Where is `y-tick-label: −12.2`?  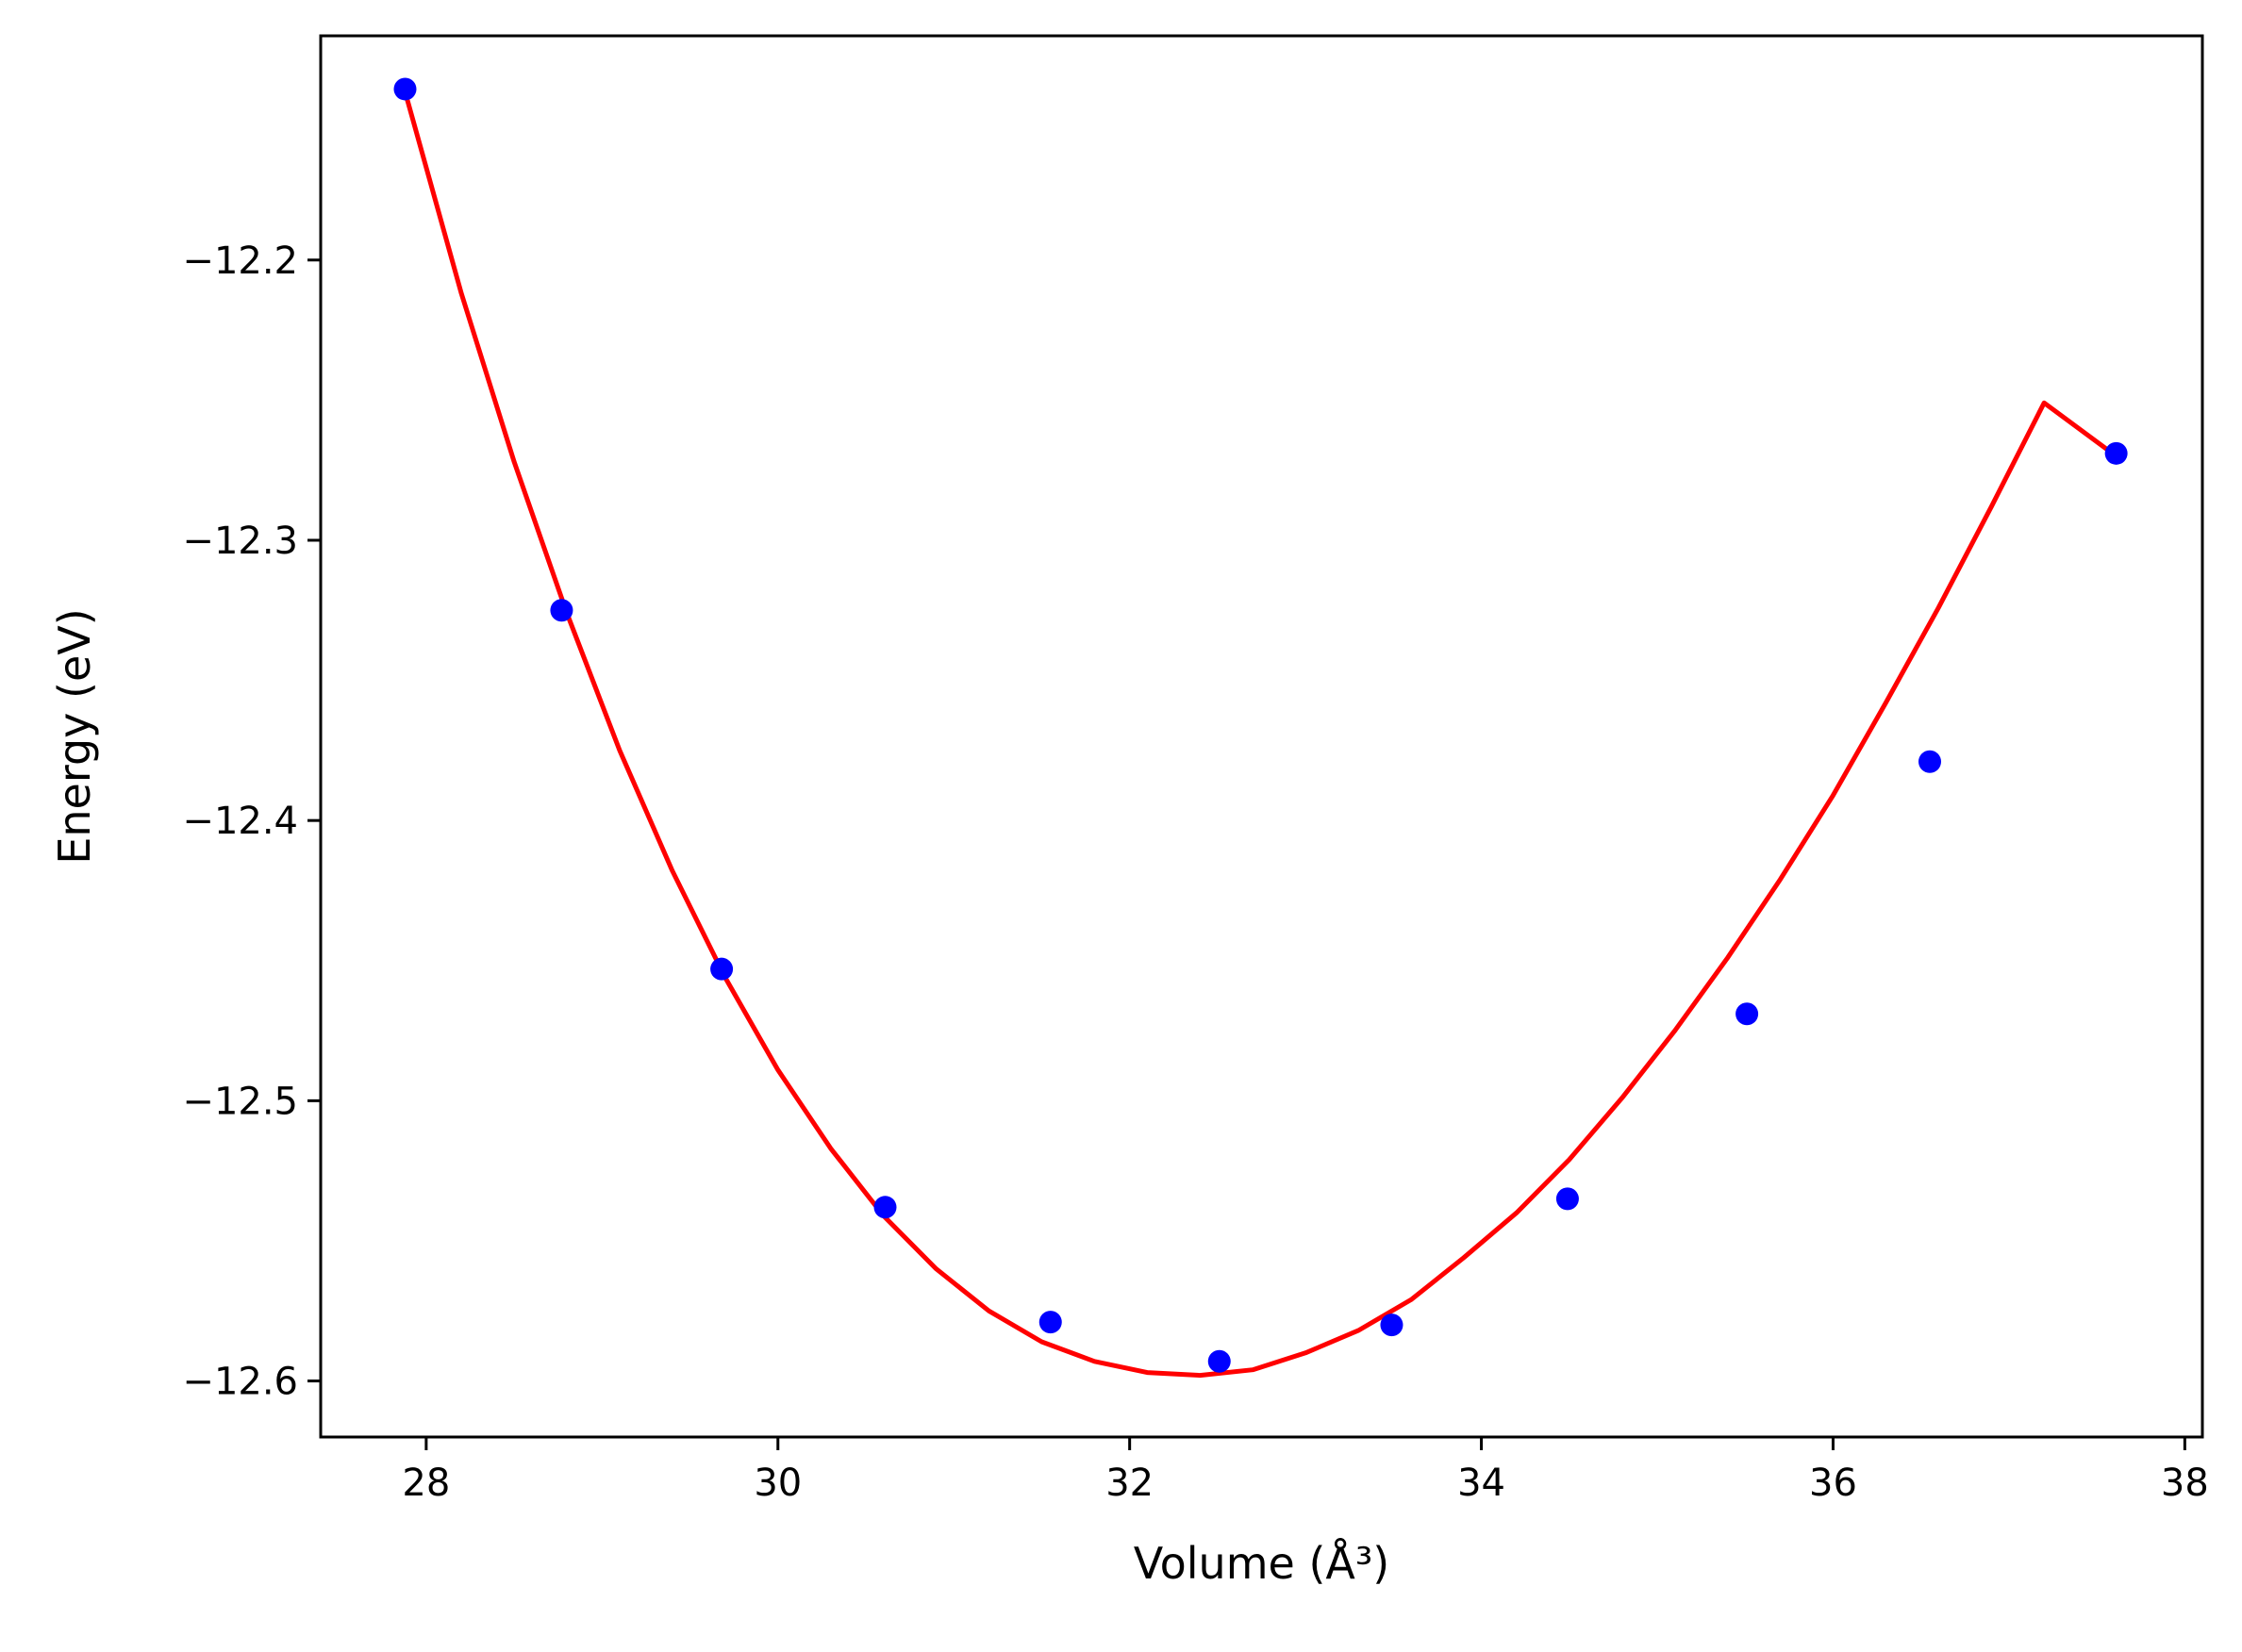
y-tick-label: −12.2 is located at coordinates (240, 261).